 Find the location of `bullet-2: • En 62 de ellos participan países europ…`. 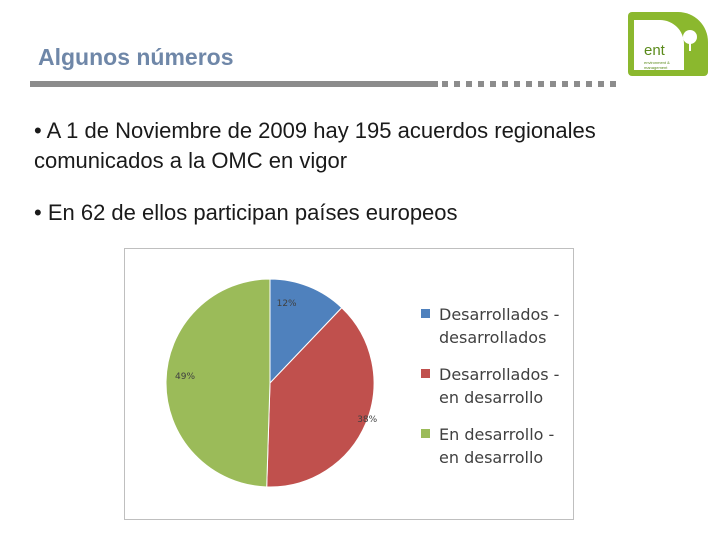

bullet-2: • En 62 de ellos participan países europ… is located at coordinates (246, 212).